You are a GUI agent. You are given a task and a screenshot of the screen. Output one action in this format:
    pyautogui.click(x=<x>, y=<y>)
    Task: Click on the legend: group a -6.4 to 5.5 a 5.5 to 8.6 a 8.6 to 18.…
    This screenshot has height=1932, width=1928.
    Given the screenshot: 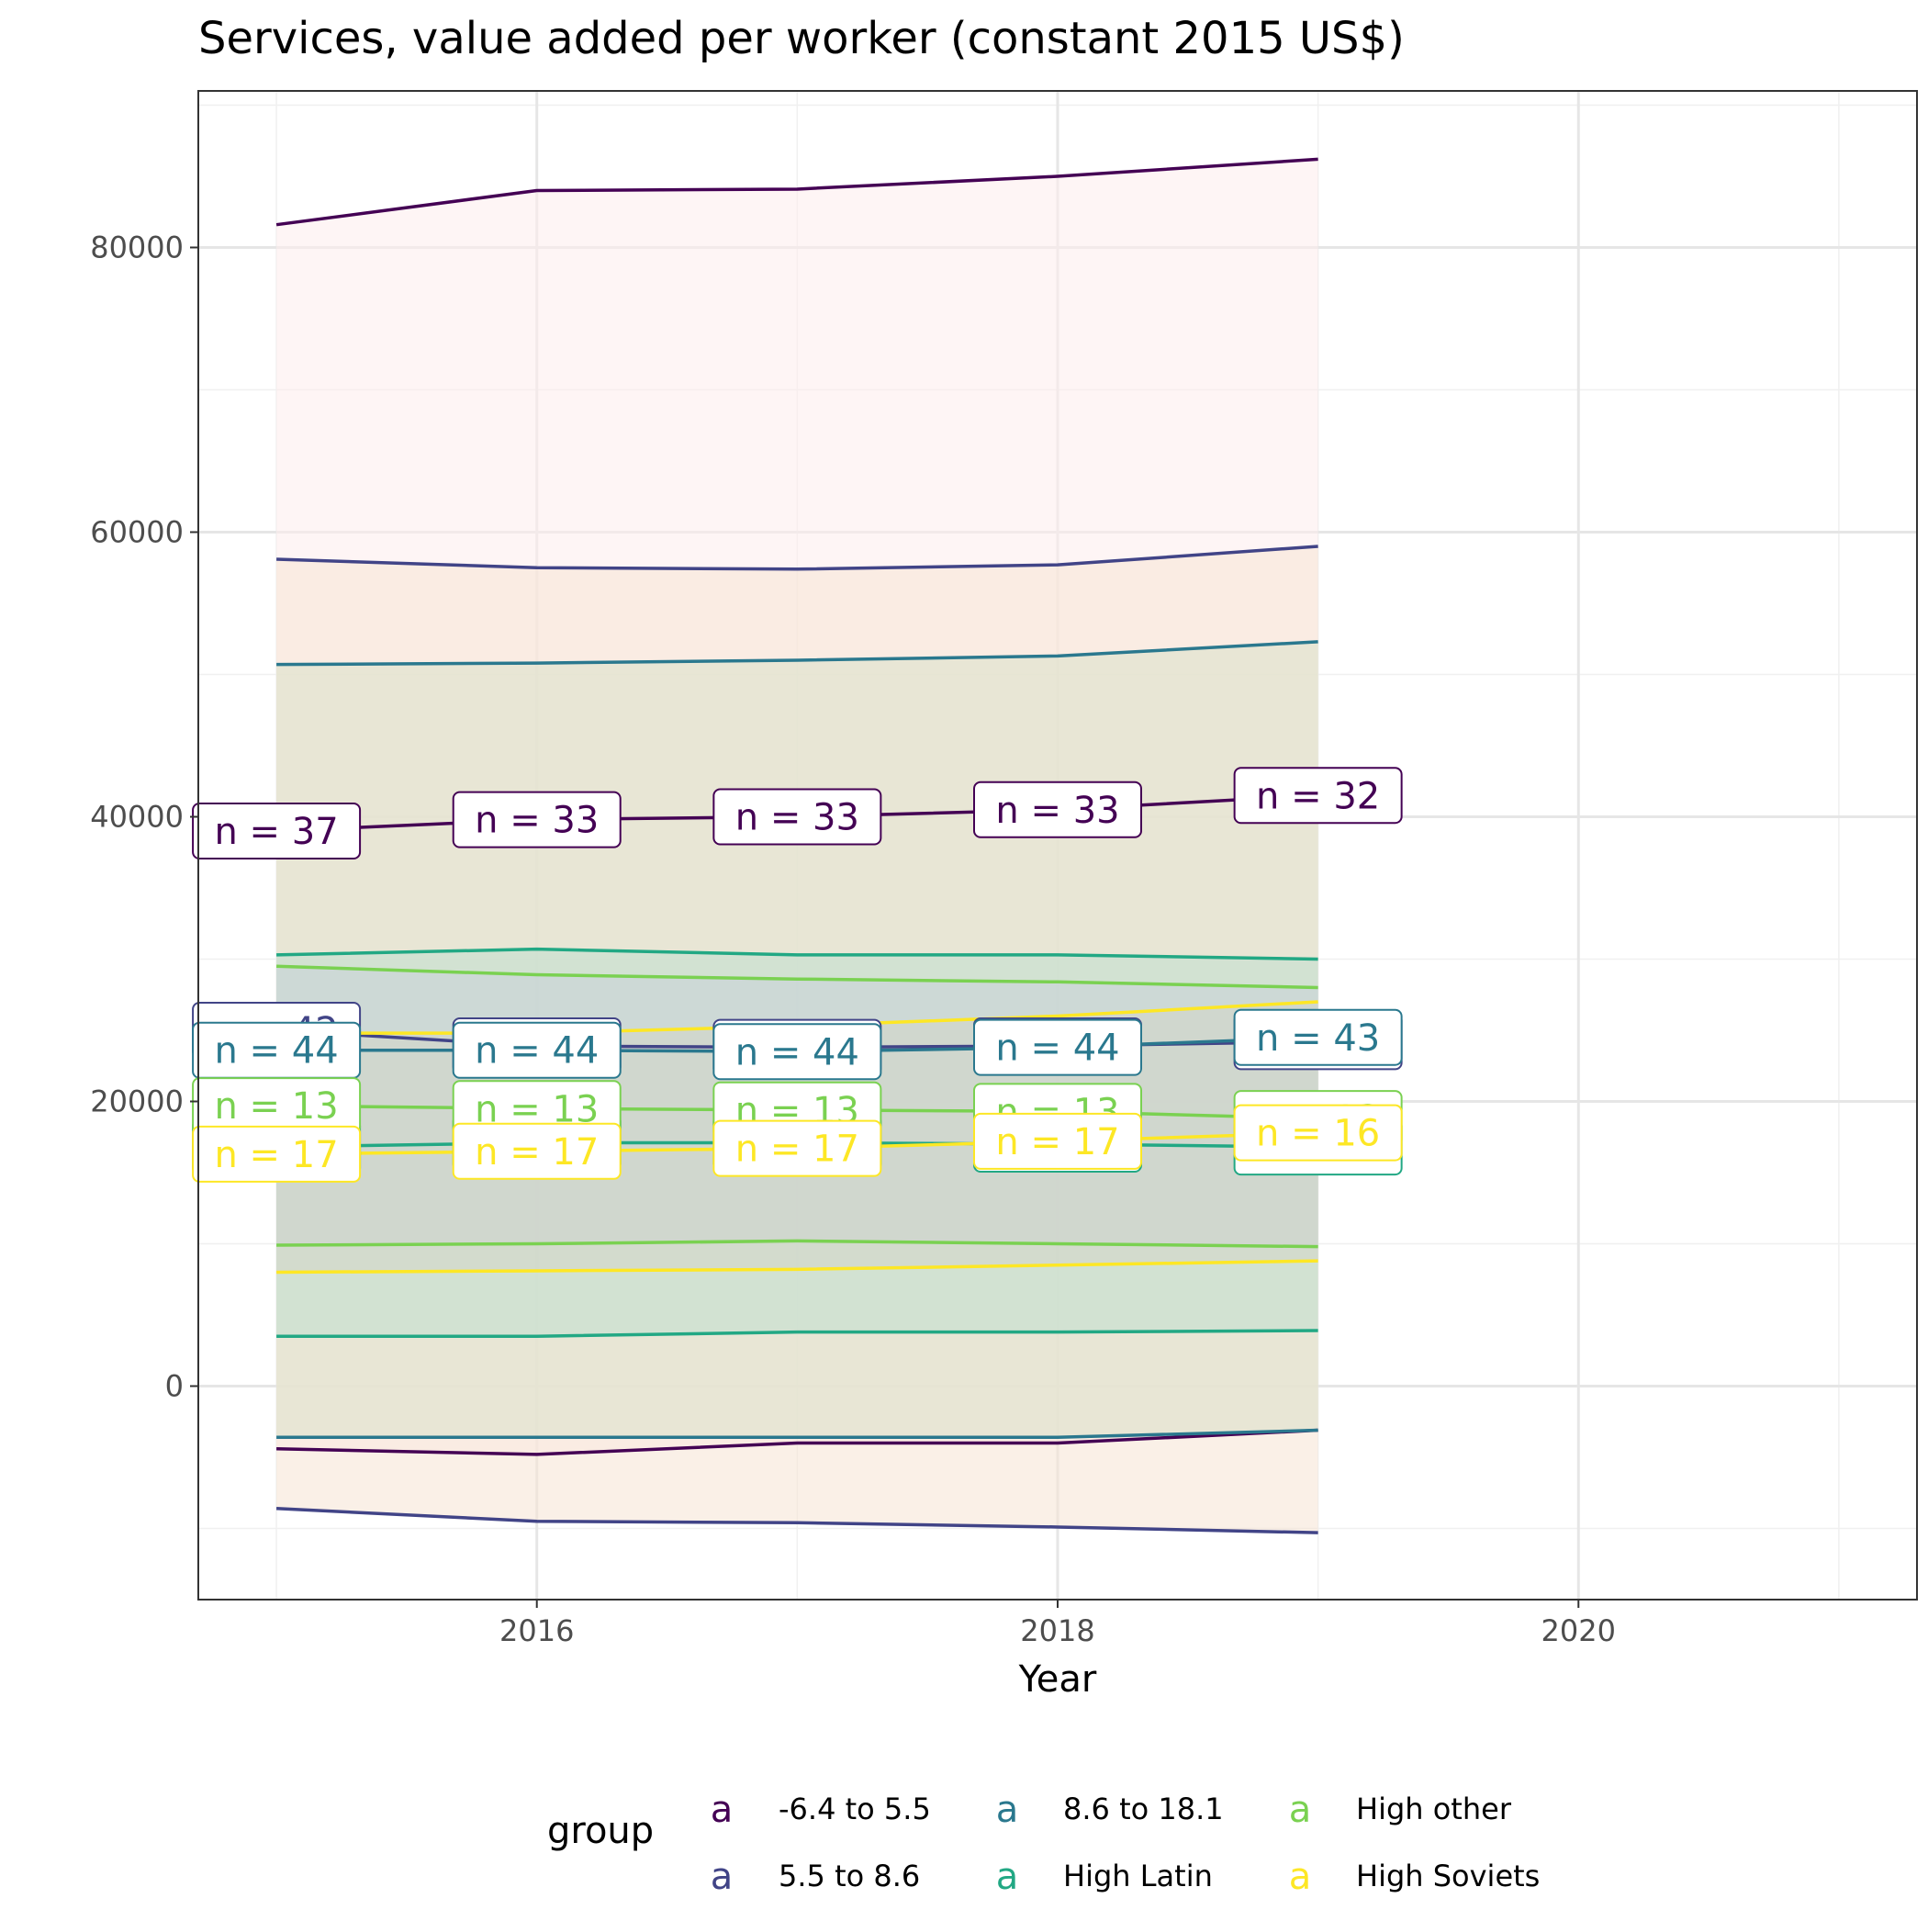 What is the action you would take?
    pyautogui.click(x=1043, y=1843)
    